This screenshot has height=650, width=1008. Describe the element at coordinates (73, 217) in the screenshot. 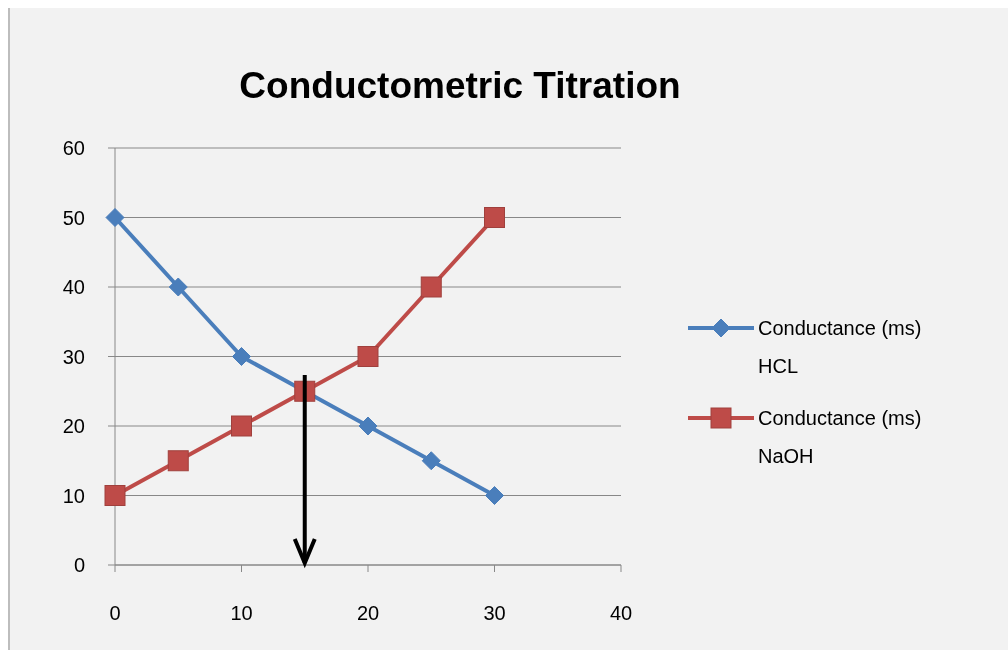

I see `y-tick-label: 50` at that location.